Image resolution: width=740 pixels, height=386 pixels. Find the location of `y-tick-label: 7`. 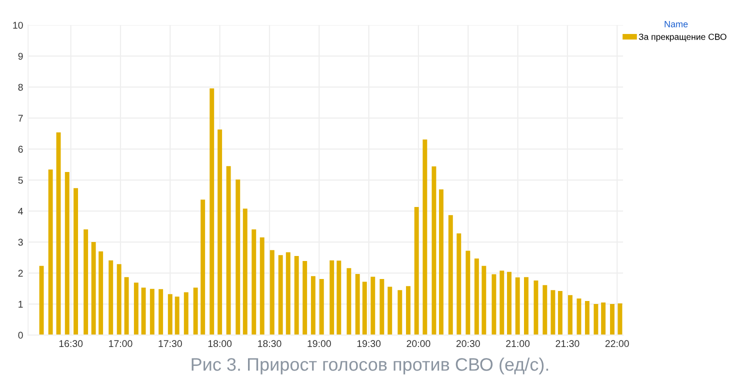

y-tick-label: 7 is located at coordinates (20, 118).